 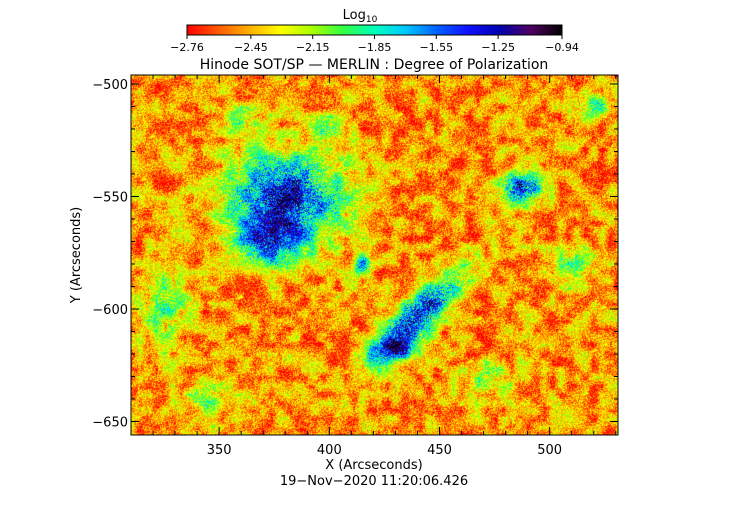 I want to click on y-tick-label: −600, so click(x=110, y=310).